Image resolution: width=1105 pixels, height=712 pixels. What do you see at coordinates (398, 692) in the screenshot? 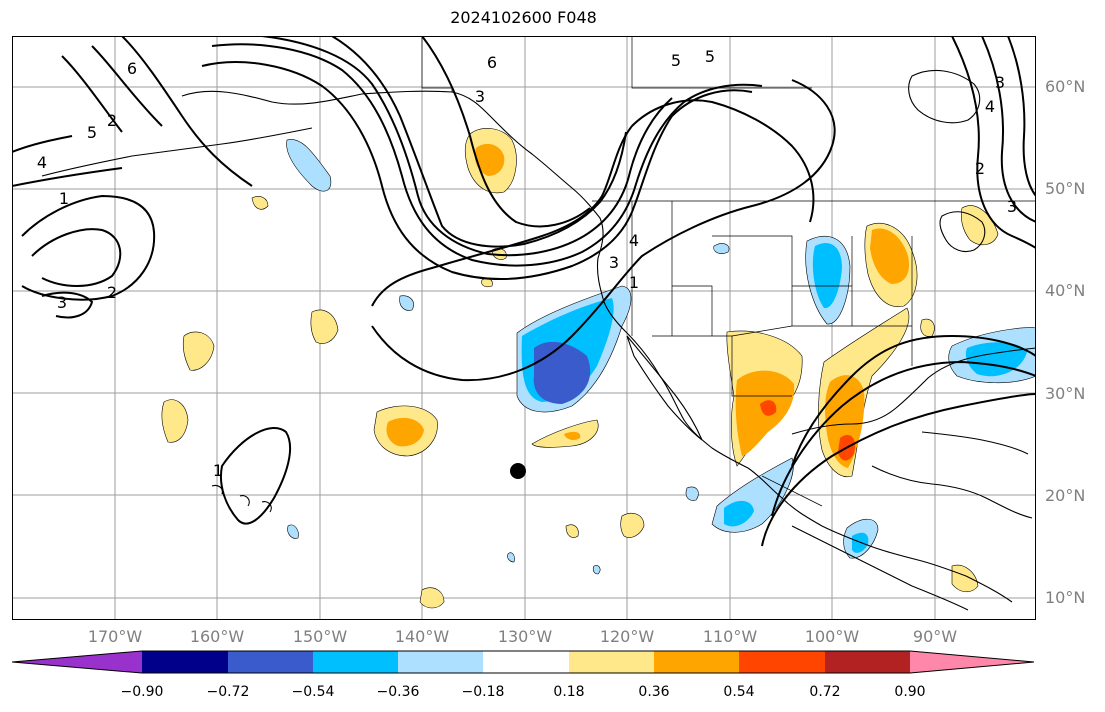
I see `colorbar-tick: −0.36` at bounding box center [398, 692].